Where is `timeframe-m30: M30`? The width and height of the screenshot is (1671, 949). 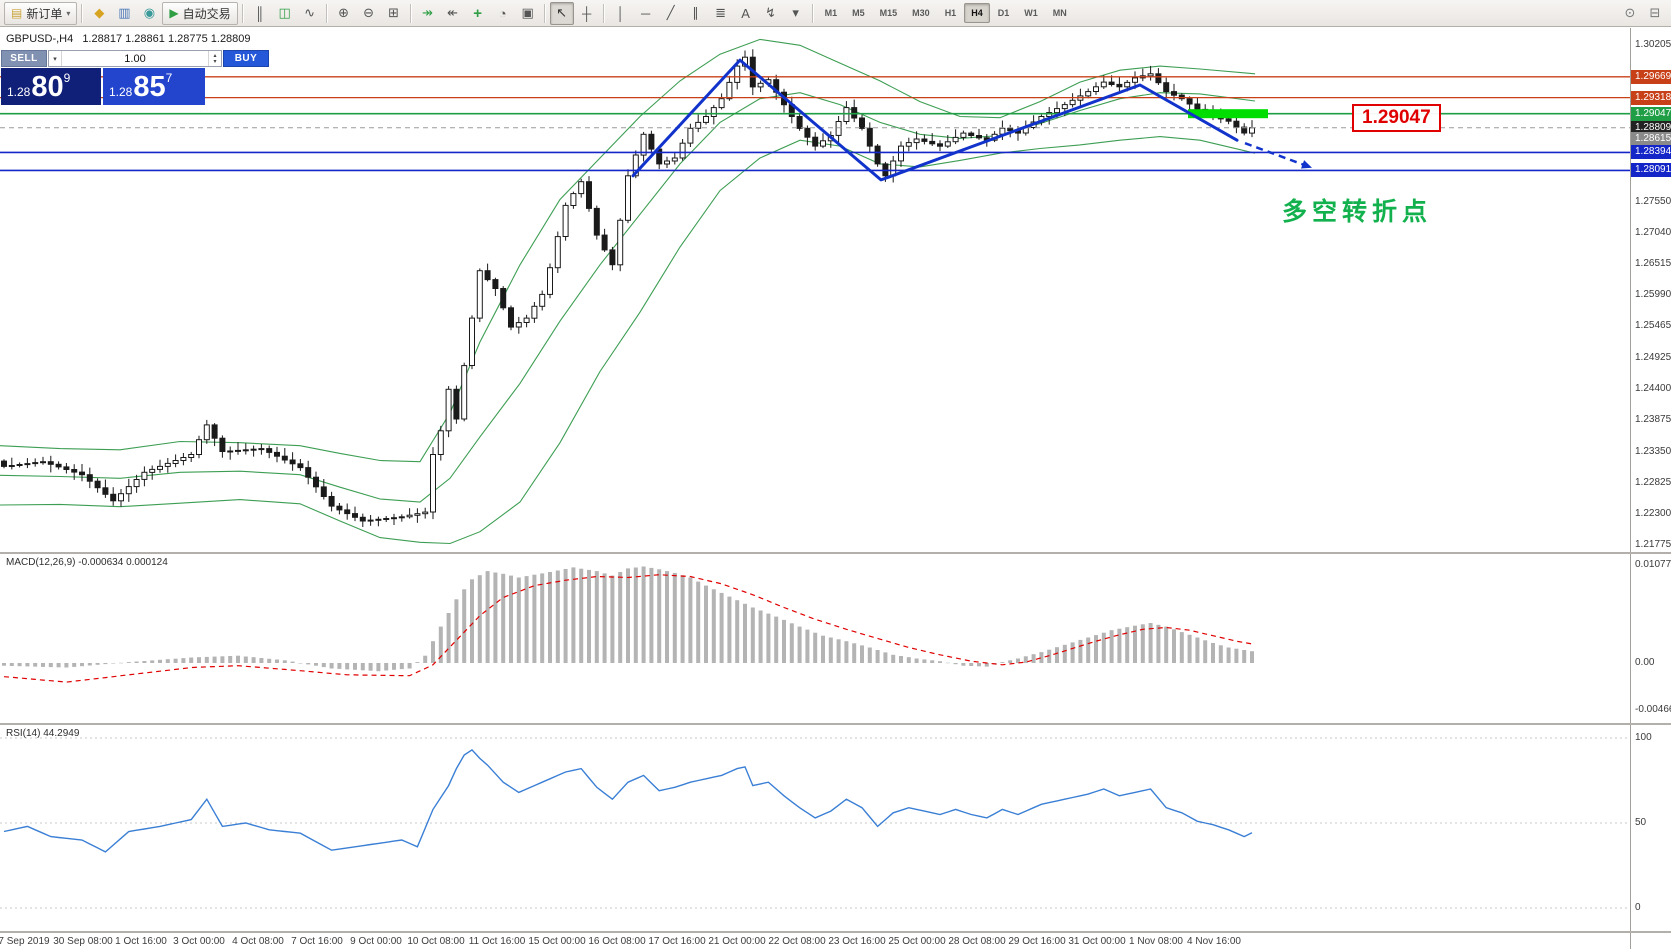
timeframe-m30: M30 is located at coordinates (921, 13).